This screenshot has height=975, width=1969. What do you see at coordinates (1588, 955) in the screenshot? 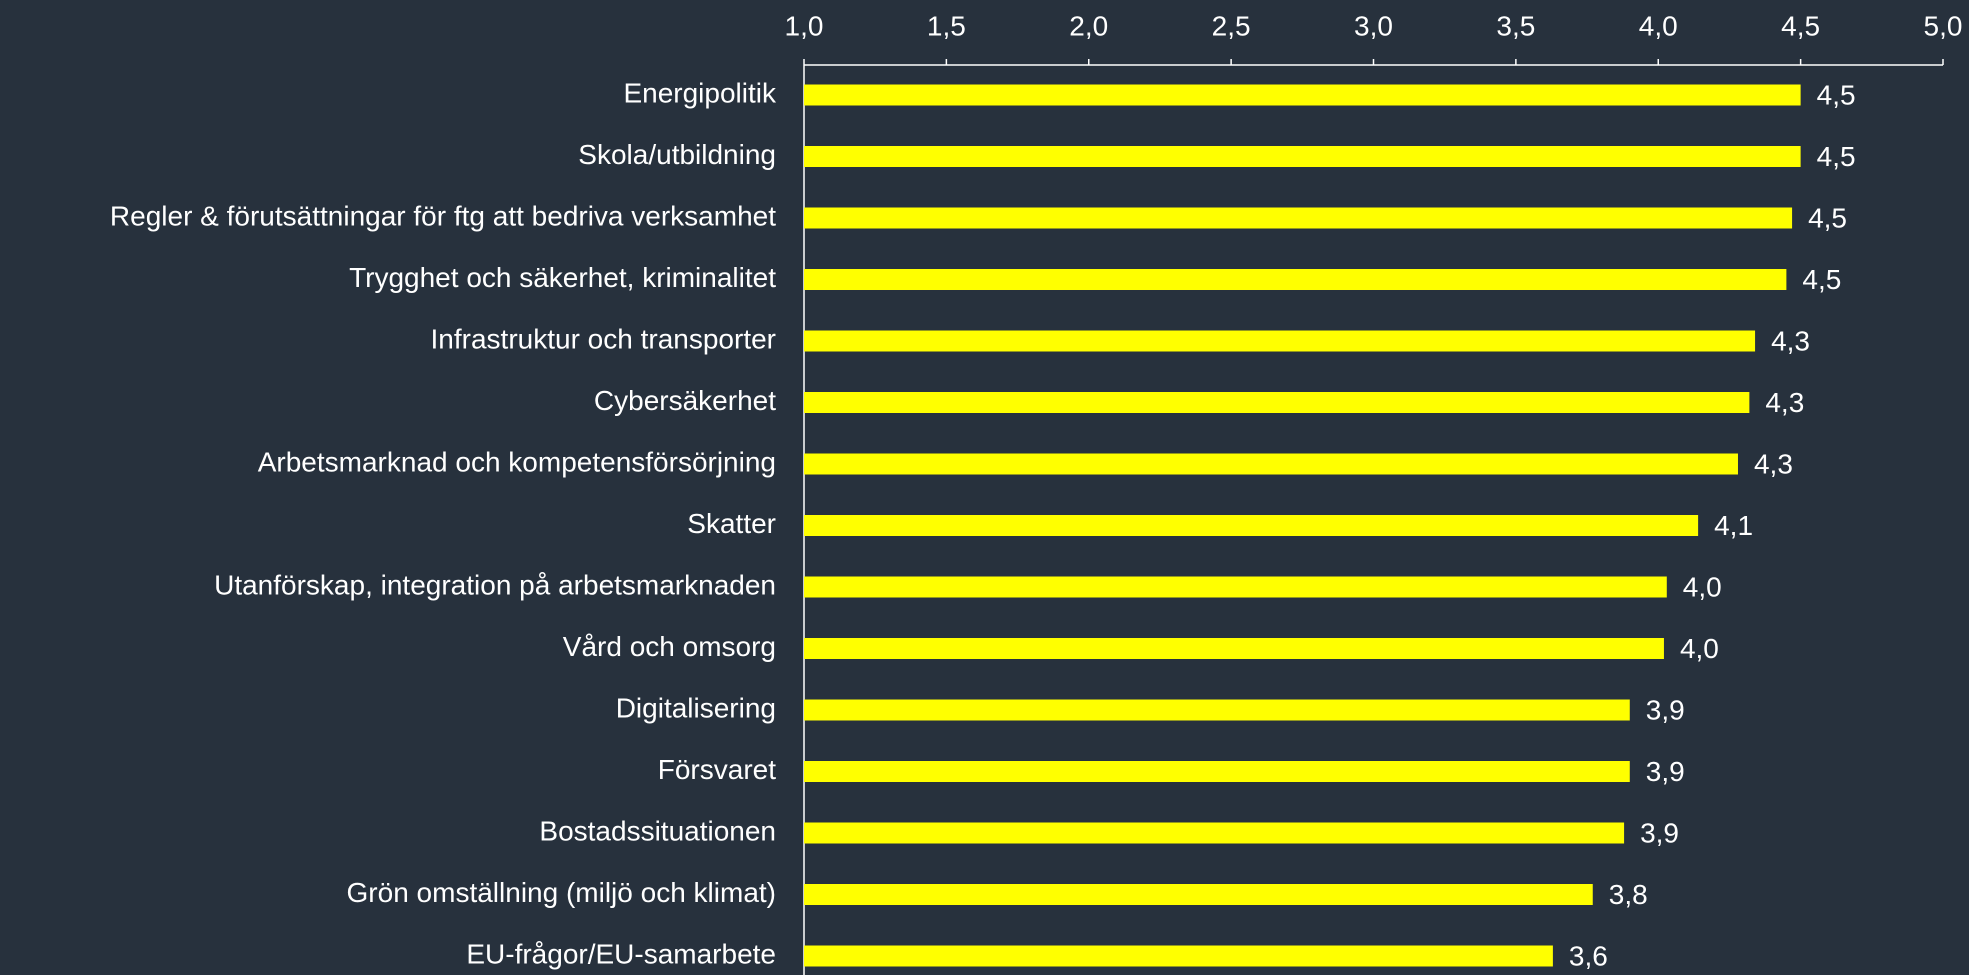
I see `value-label: 3,6` at bounding box center [1588, 955].